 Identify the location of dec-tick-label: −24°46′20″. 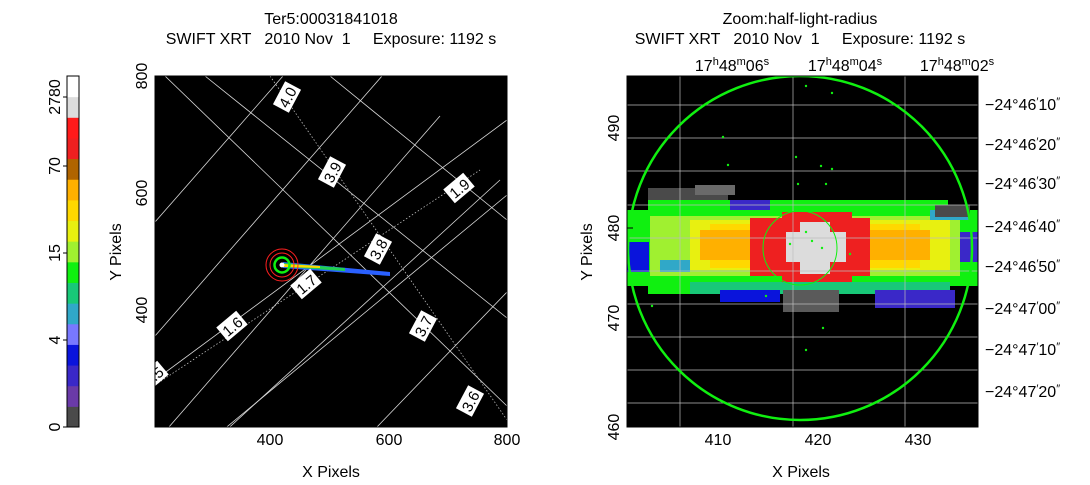
(1022, 145).